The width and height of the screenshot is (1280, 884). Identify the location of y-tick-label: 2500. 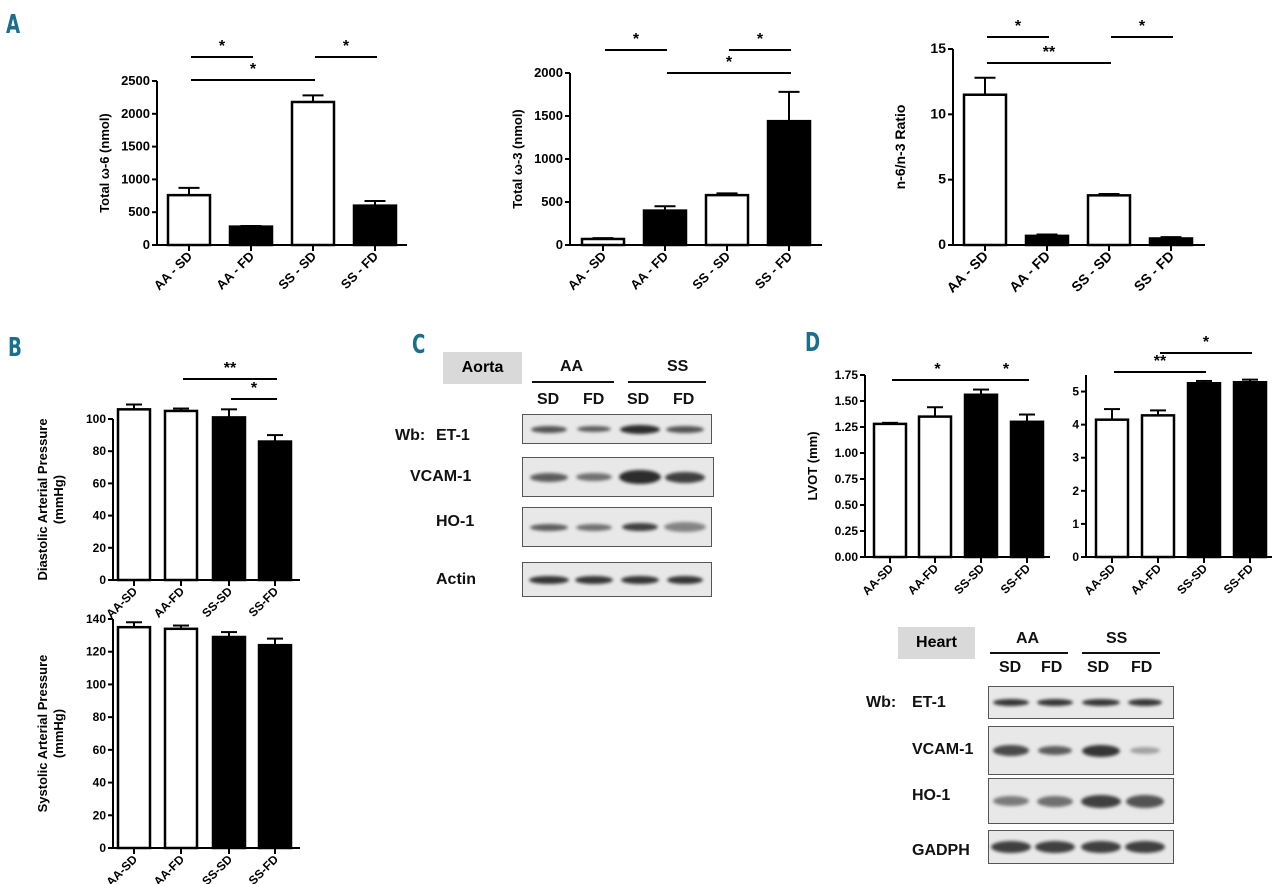
(135, 80).